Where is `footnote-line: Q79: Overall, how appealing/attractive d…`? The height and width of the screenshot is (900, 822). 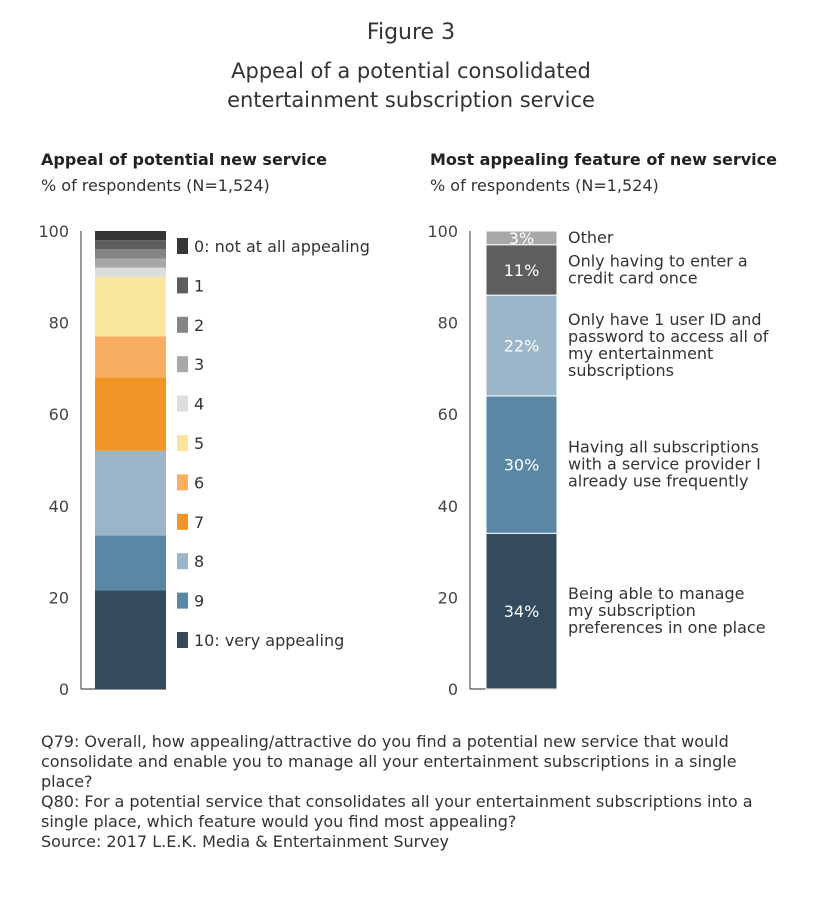
footnote-line: Q79: Overall, how appealing/attractive d… is located at coordinates (385, 741).